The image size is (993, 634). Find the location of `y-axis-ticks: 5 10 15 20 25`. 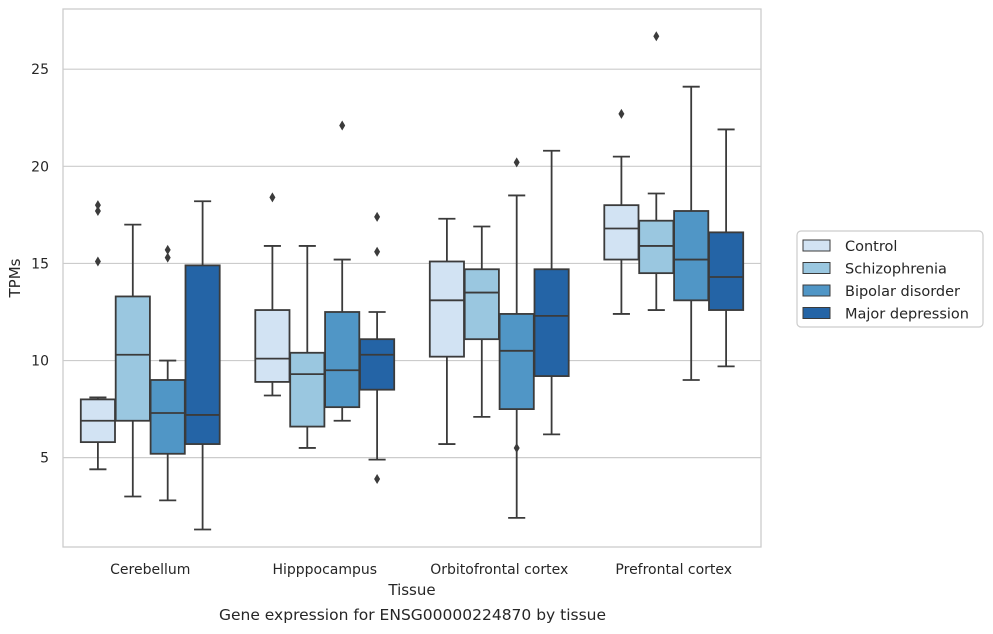

y-axis-ticks: 5 10 15 20 25 is located at coordinates (40, 264).